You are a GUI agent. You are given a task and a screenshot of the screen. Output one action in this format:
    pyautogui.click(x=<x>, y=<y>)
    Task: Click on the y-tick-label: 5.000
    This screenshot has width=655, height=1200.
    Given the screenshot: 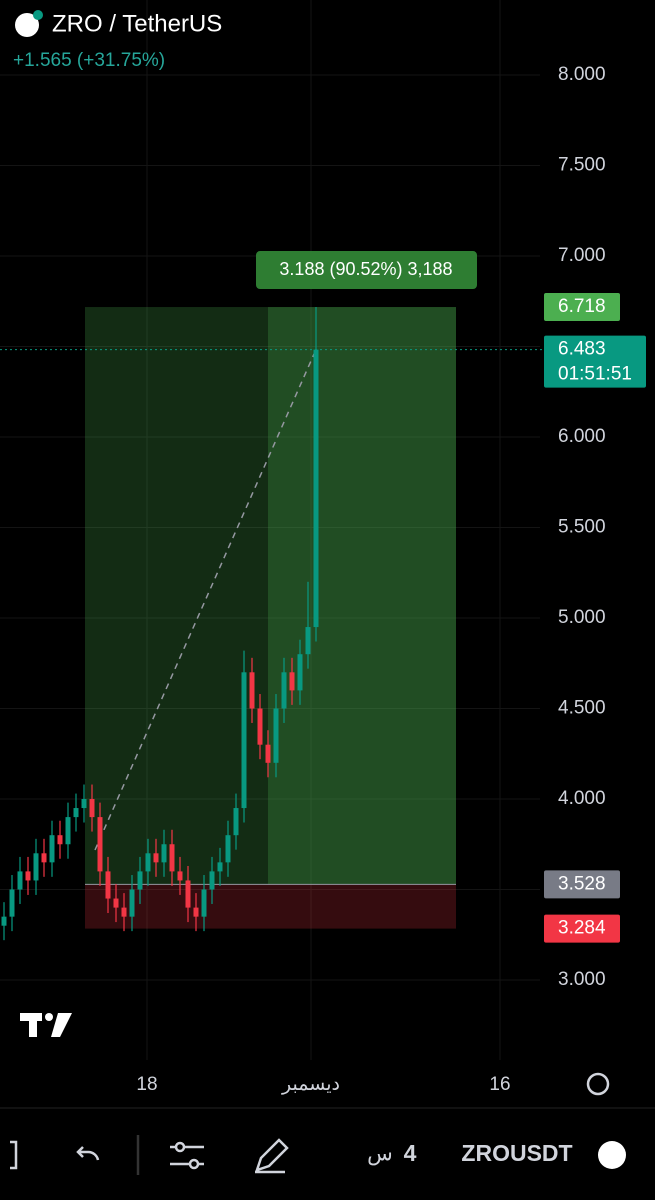 What is the action you would take?
    pyautogui.click(x=582, y=617)
    